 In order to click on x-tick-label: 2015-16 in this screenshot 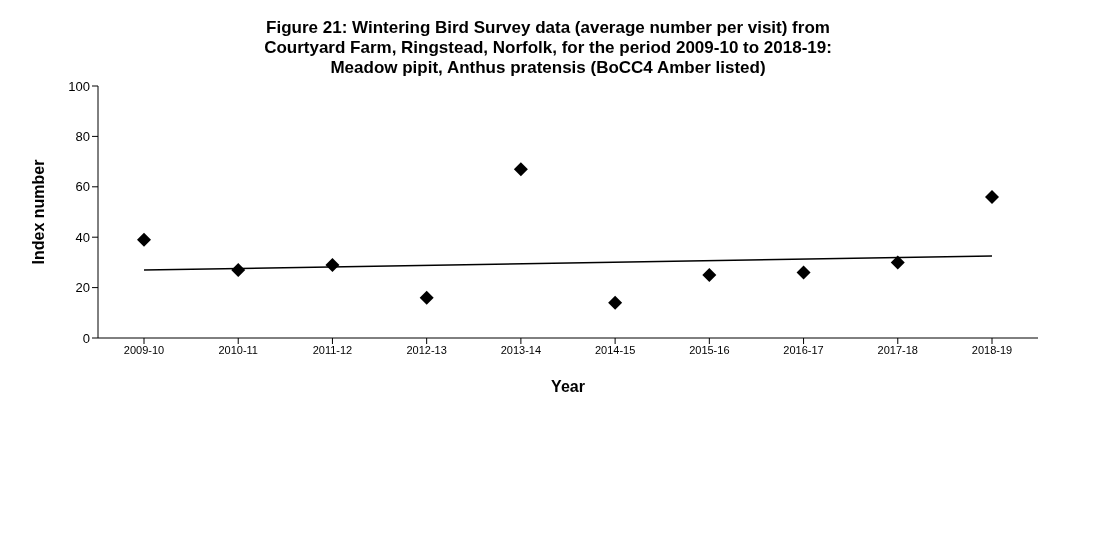, I will do `click(709, 349)`.